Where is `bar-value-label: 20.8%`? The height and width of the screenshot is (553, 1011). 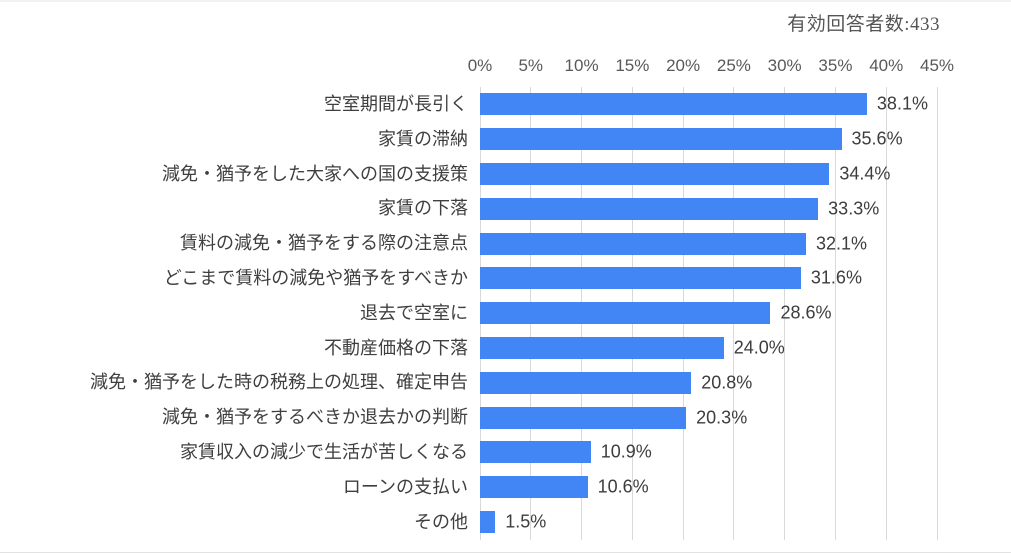 bar-value-label: 20.8% is located at coordinates (727, 382).